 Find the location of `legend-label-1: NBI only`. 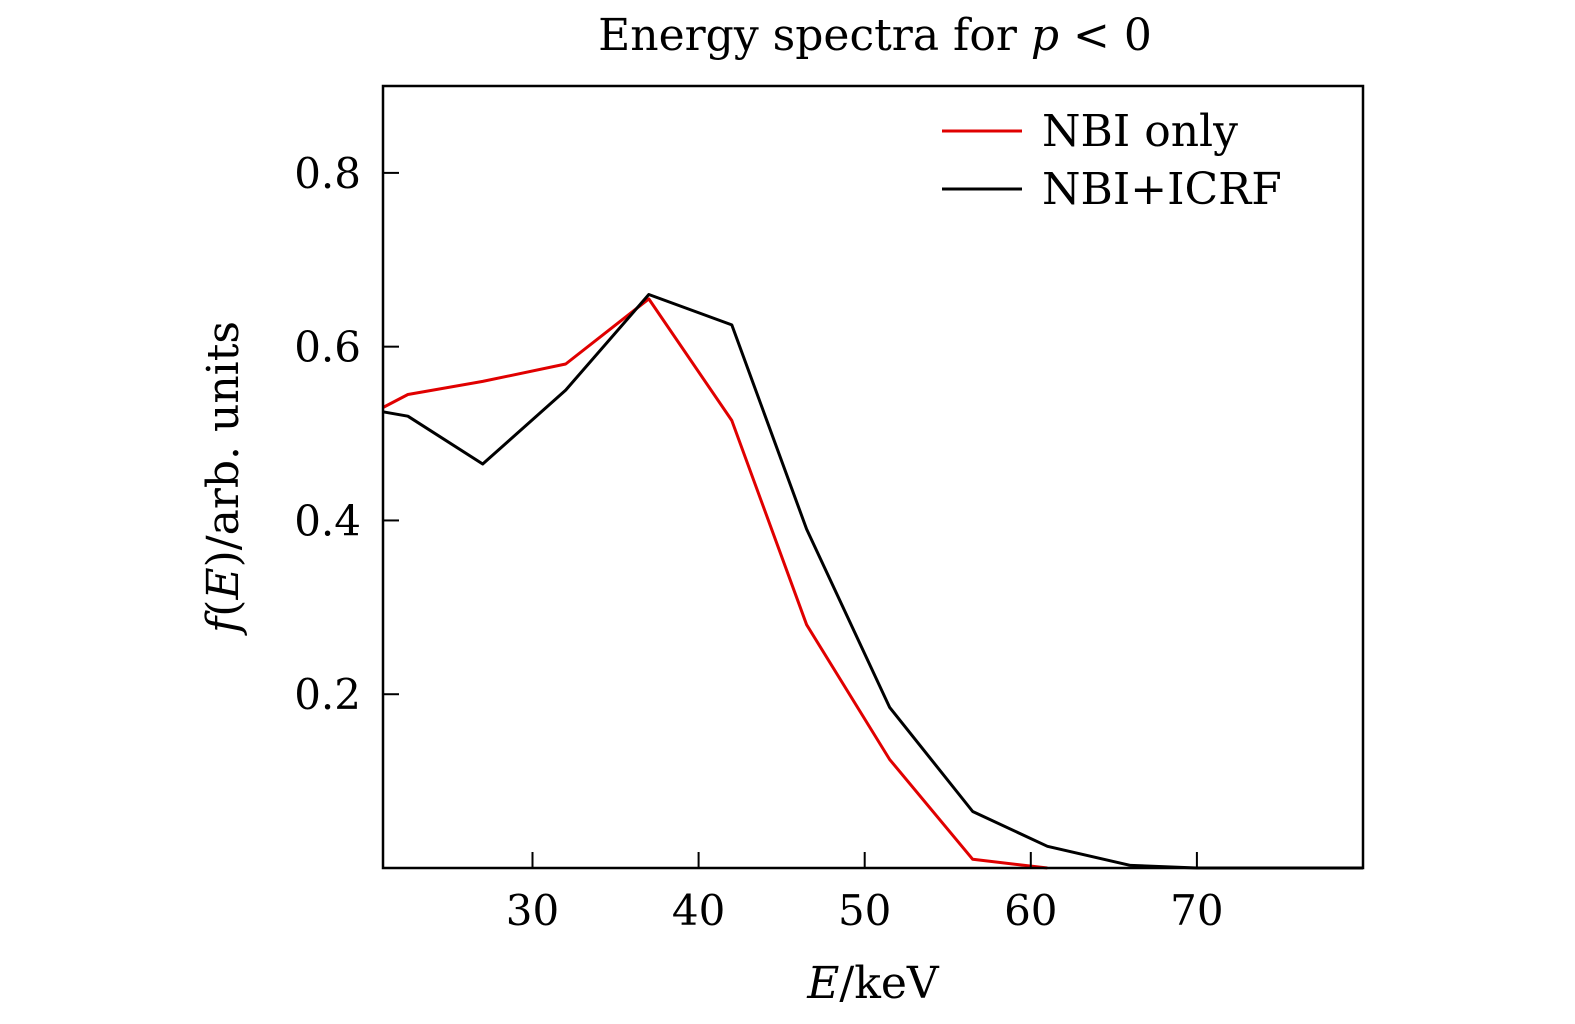

legend-label-1: NBI only is located at coordinates (1140, 131).